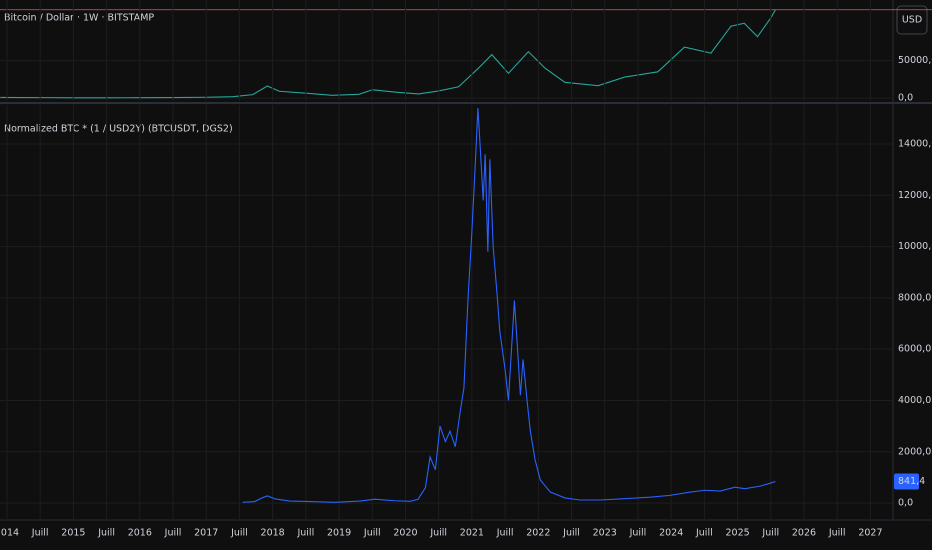 The height and width of the screenshot is (550, 932). What do you see at coordinates (472, 533) in the screenshot?
I see `x-tick-label: 2021` at bounding box center [472, 533].